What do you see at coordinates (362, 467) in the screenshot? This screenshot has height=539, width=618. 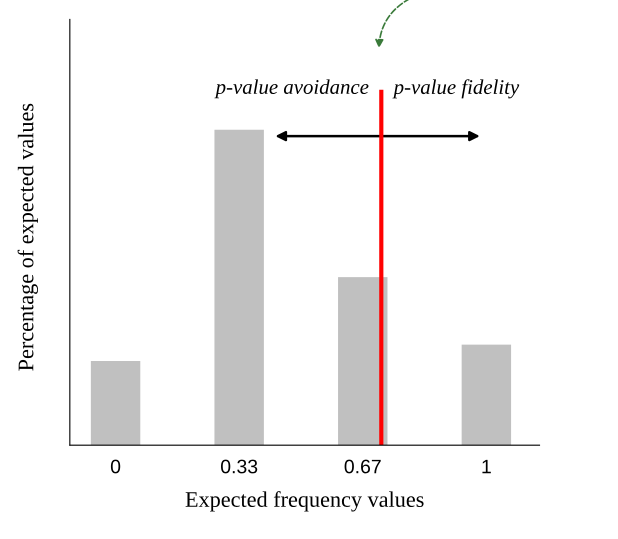 I see `x-tick-label: 0.67` at bounding box center [362, 467].